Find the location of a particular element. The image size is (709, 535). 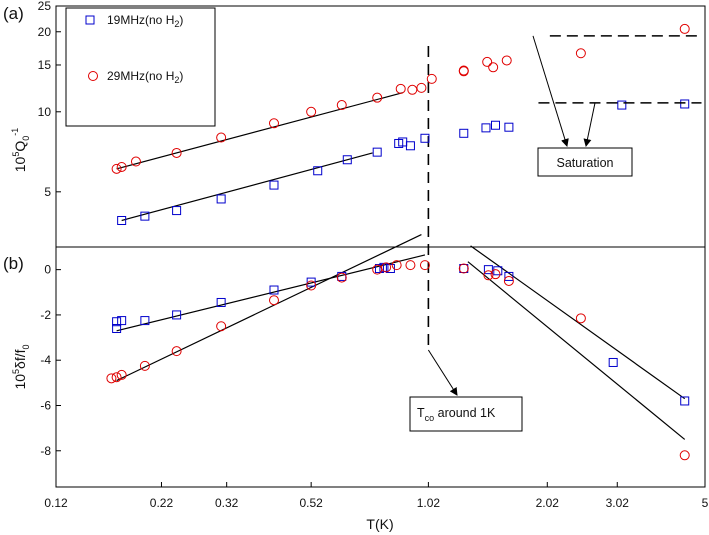

legend-entry-29mhz: 29MHz(no H2) is located at coordinates (145, 77).